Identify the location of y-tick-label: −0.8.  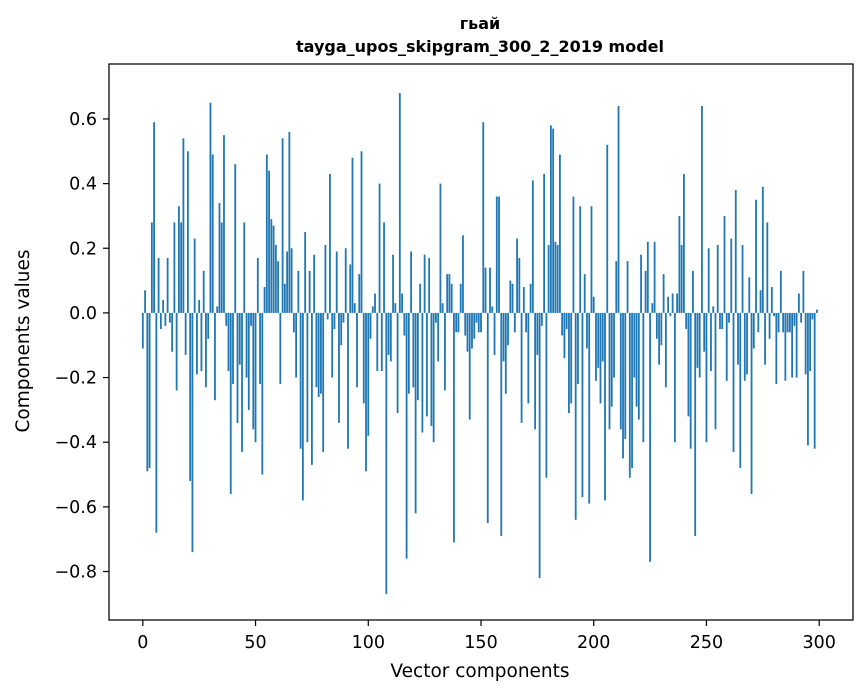
(76, 573).